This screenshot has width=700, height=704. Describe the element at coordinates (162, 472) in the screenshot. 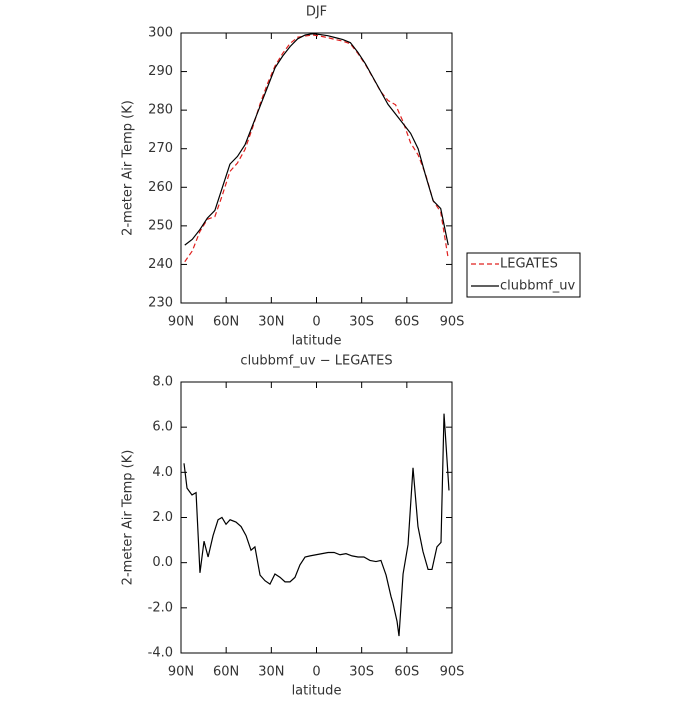

I see `y-tick-label: 4.0` at that location.